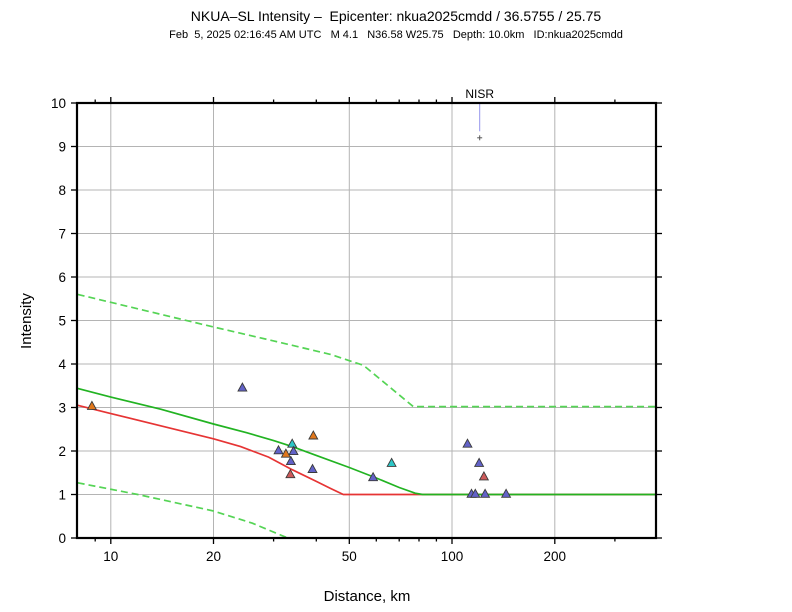 Image resolution: width=792 pixels, height=612 pixels. Describe the element at coordinates (479, 114) in the screenshot. I see `station-annotation: NISR` at that location.